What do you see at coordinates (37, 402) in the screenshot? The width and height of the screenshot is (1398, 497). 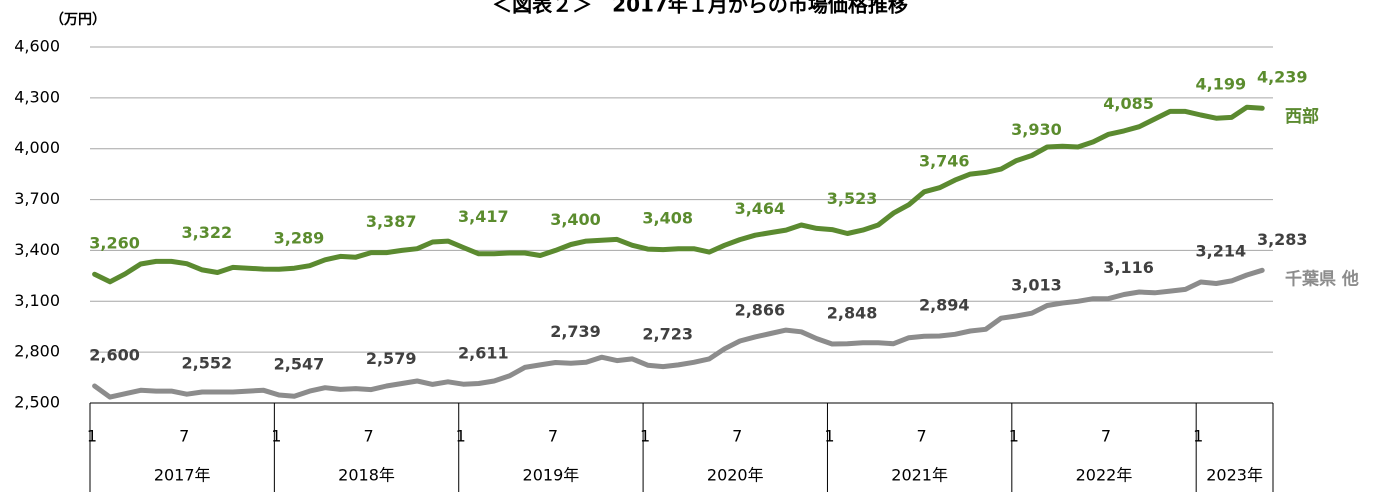 I see `y-tick-label: 2,500` at bounding box center [37, 402].